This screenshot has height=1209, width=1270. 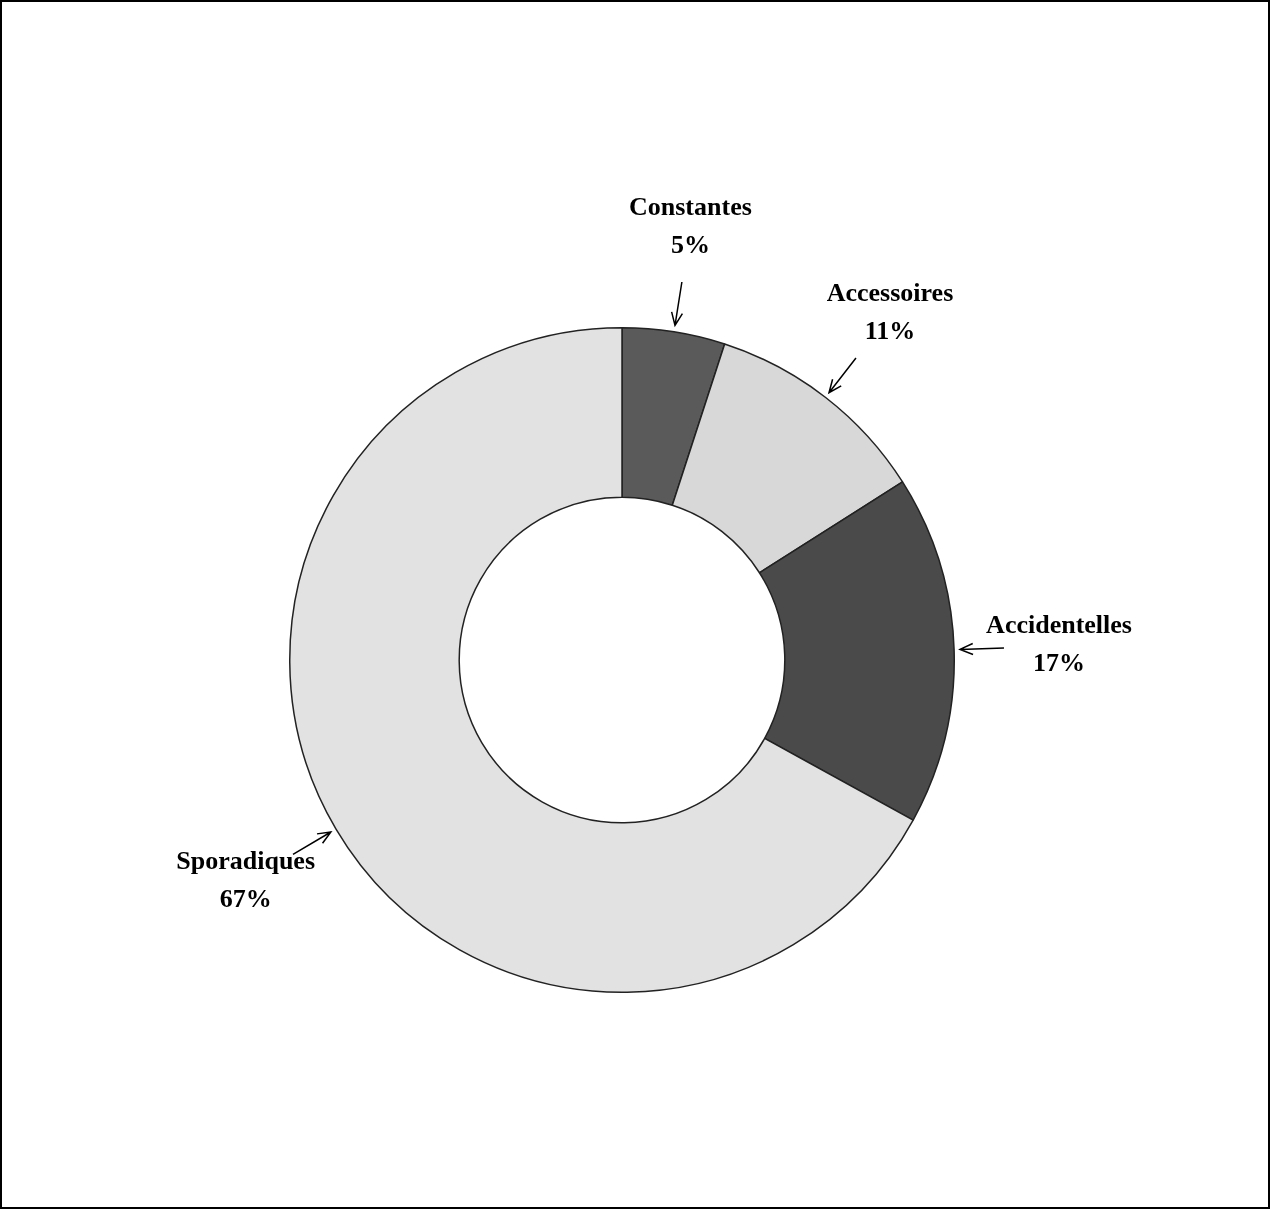 I want to click on data-label: 11%, so click(x=890, y=331).